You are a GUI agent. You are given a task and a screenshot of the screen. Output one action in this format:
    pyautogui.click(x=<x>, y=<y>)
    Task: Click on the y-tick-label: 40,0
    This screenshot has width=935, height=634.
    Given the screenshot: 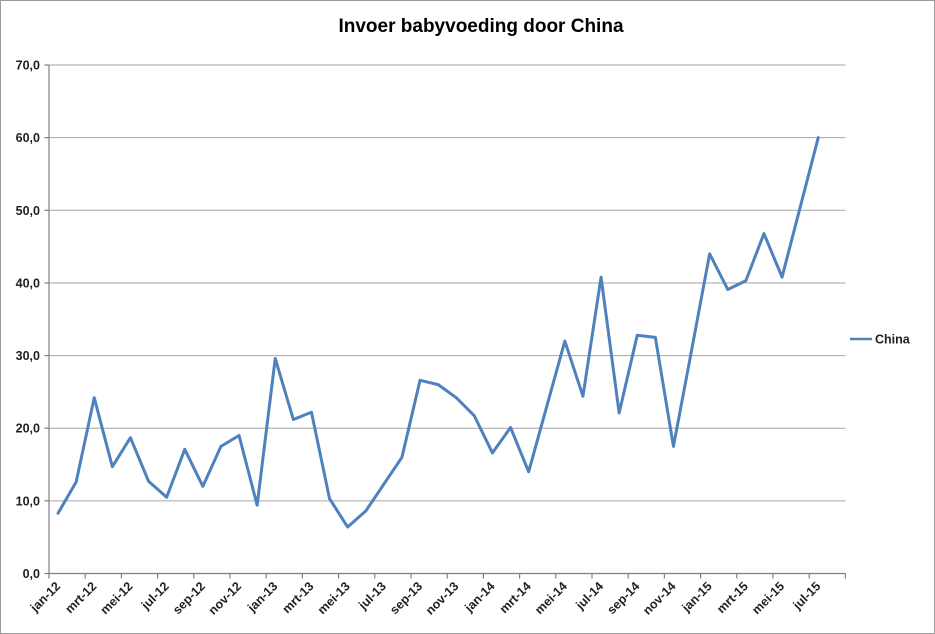 What is the action you would take?
    pyautogui.click(x=28, y=283)
    